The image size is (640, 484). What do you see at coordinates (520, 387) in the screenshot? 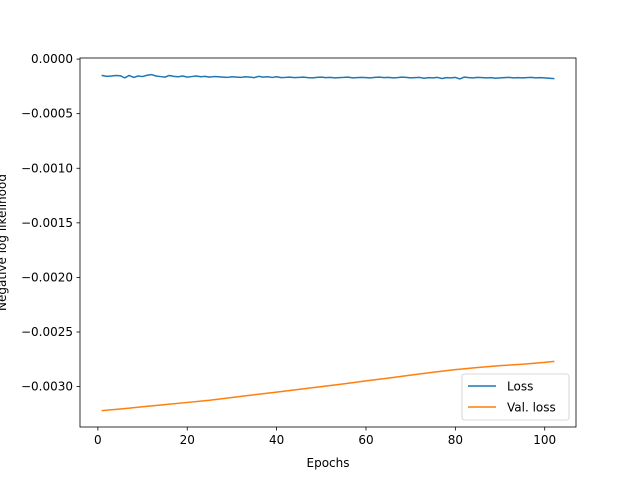
I see `legend-label-loss: Loss` at bounding box center [520, 387].